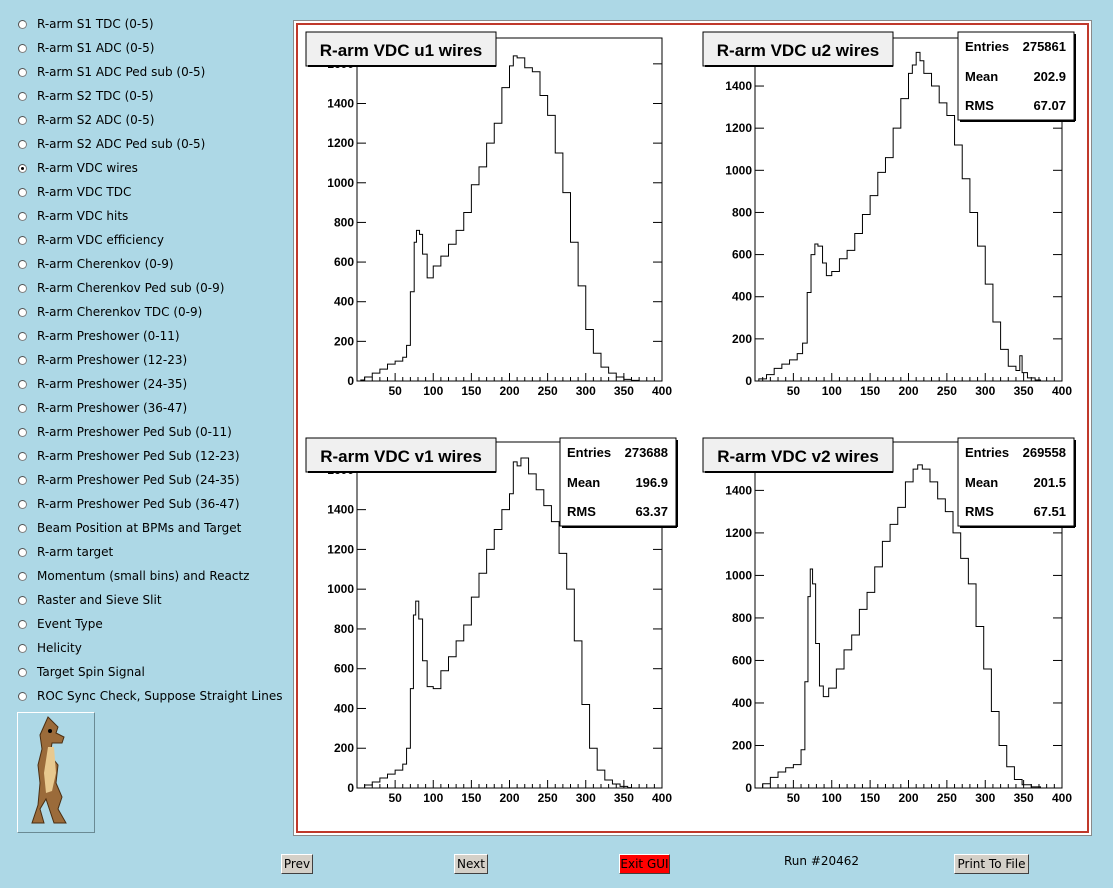 The image size is (1113, 888). Describe the element at coordinates (149, 624) in the screenshot. I see `histogram-option: Event Type` at that location.